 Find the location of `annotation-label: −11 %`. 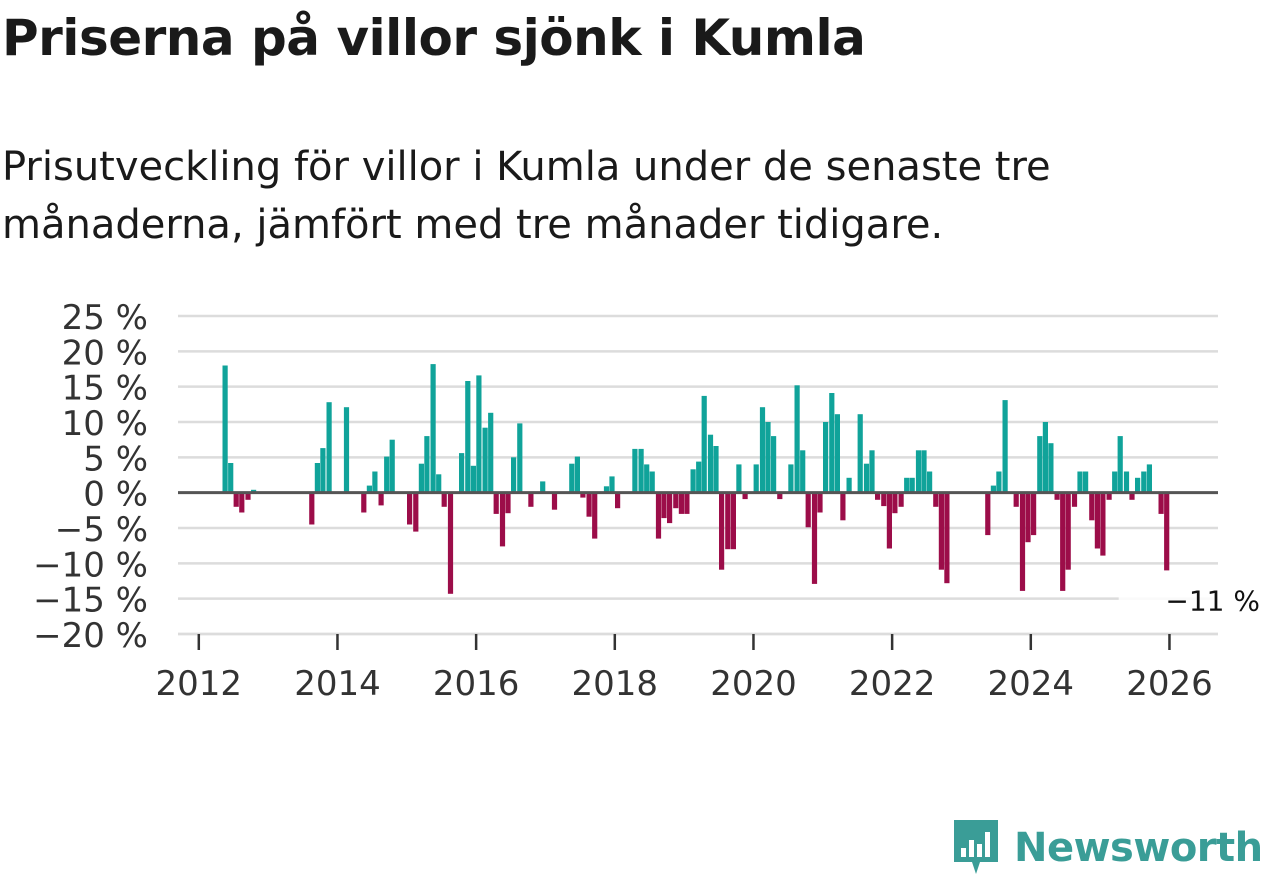

annotation-label: −11 % is located at coordinates (1212, 600).